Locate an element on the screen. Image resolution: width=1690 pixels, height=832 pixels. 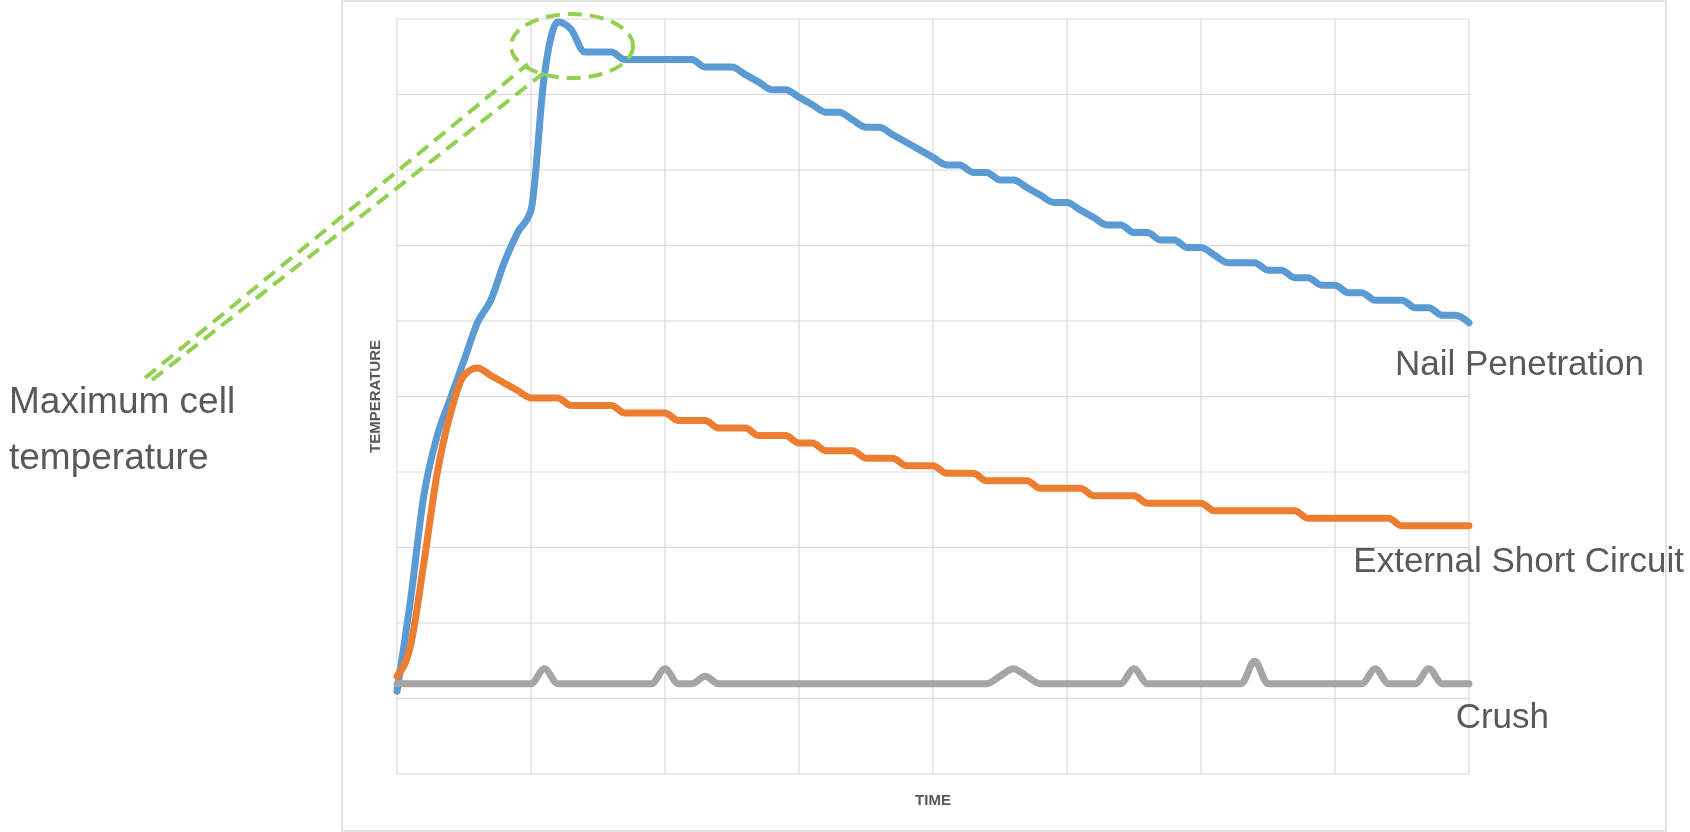
text: Maximum cell temperature is located at coordinates (122, 428).